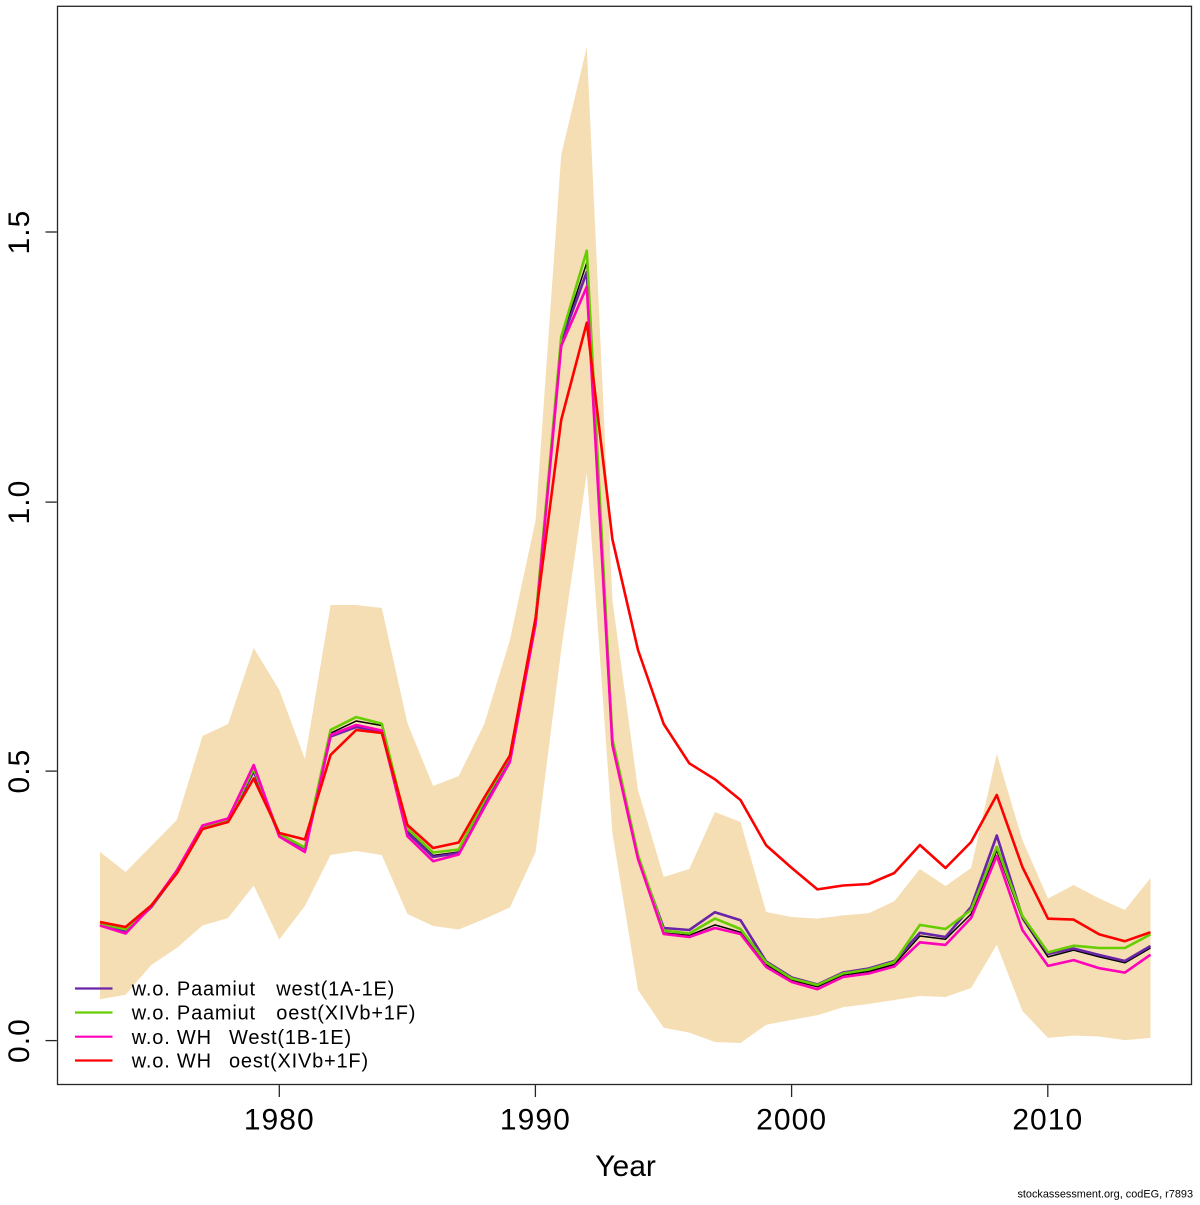 This screenshot has width=1200, height=1205. What do you see at coordinates (19, 771) in the screenshot?
I see `svg-text: 0.5` at bounding box center [19, 771].